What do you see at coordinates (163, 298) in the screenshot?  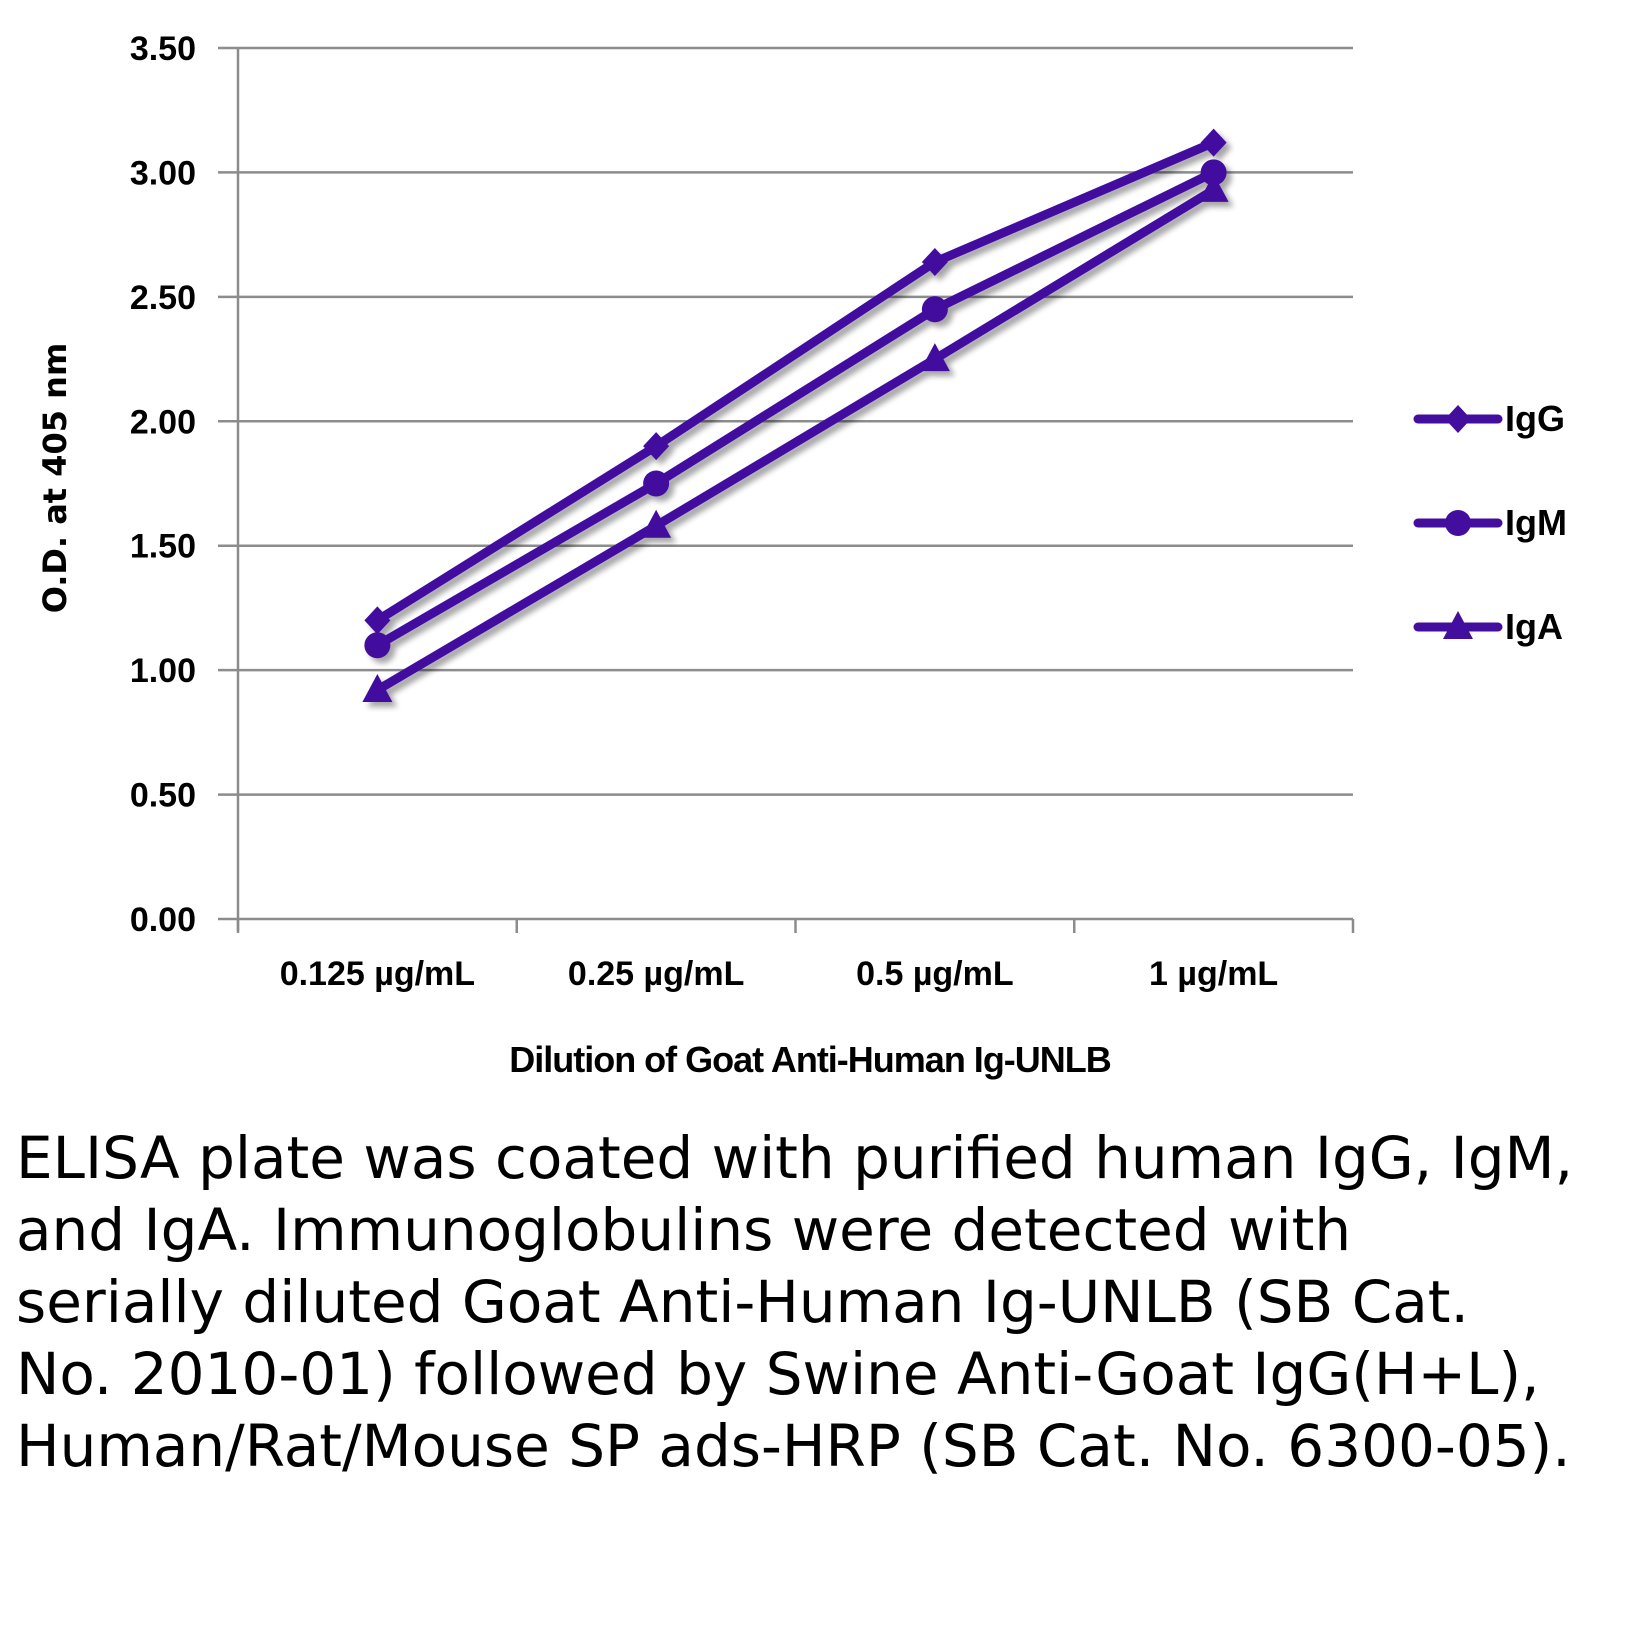 I see `y-tick-label: 2.50` at bounding box center [163, 298].